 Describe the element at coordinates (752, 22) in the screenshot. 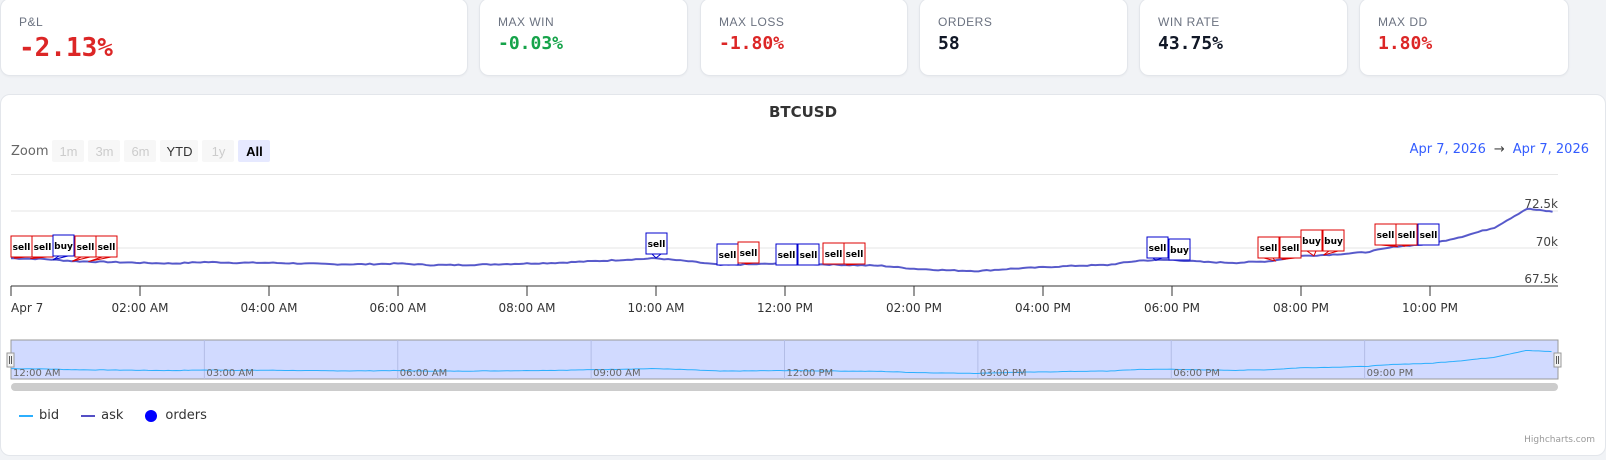

I see `stat-label: MAX LOSS` at that location.